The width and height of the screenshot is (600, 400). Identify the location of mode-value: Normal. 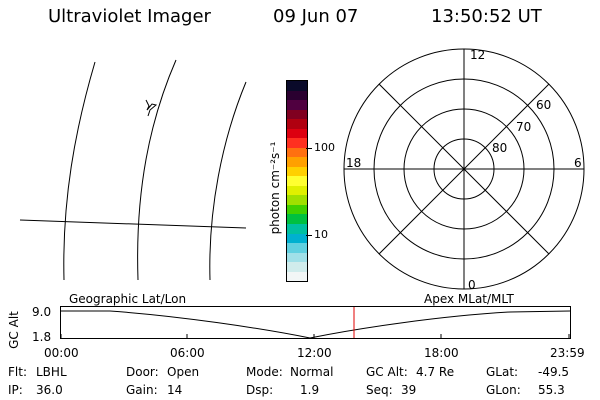
(312, 372).